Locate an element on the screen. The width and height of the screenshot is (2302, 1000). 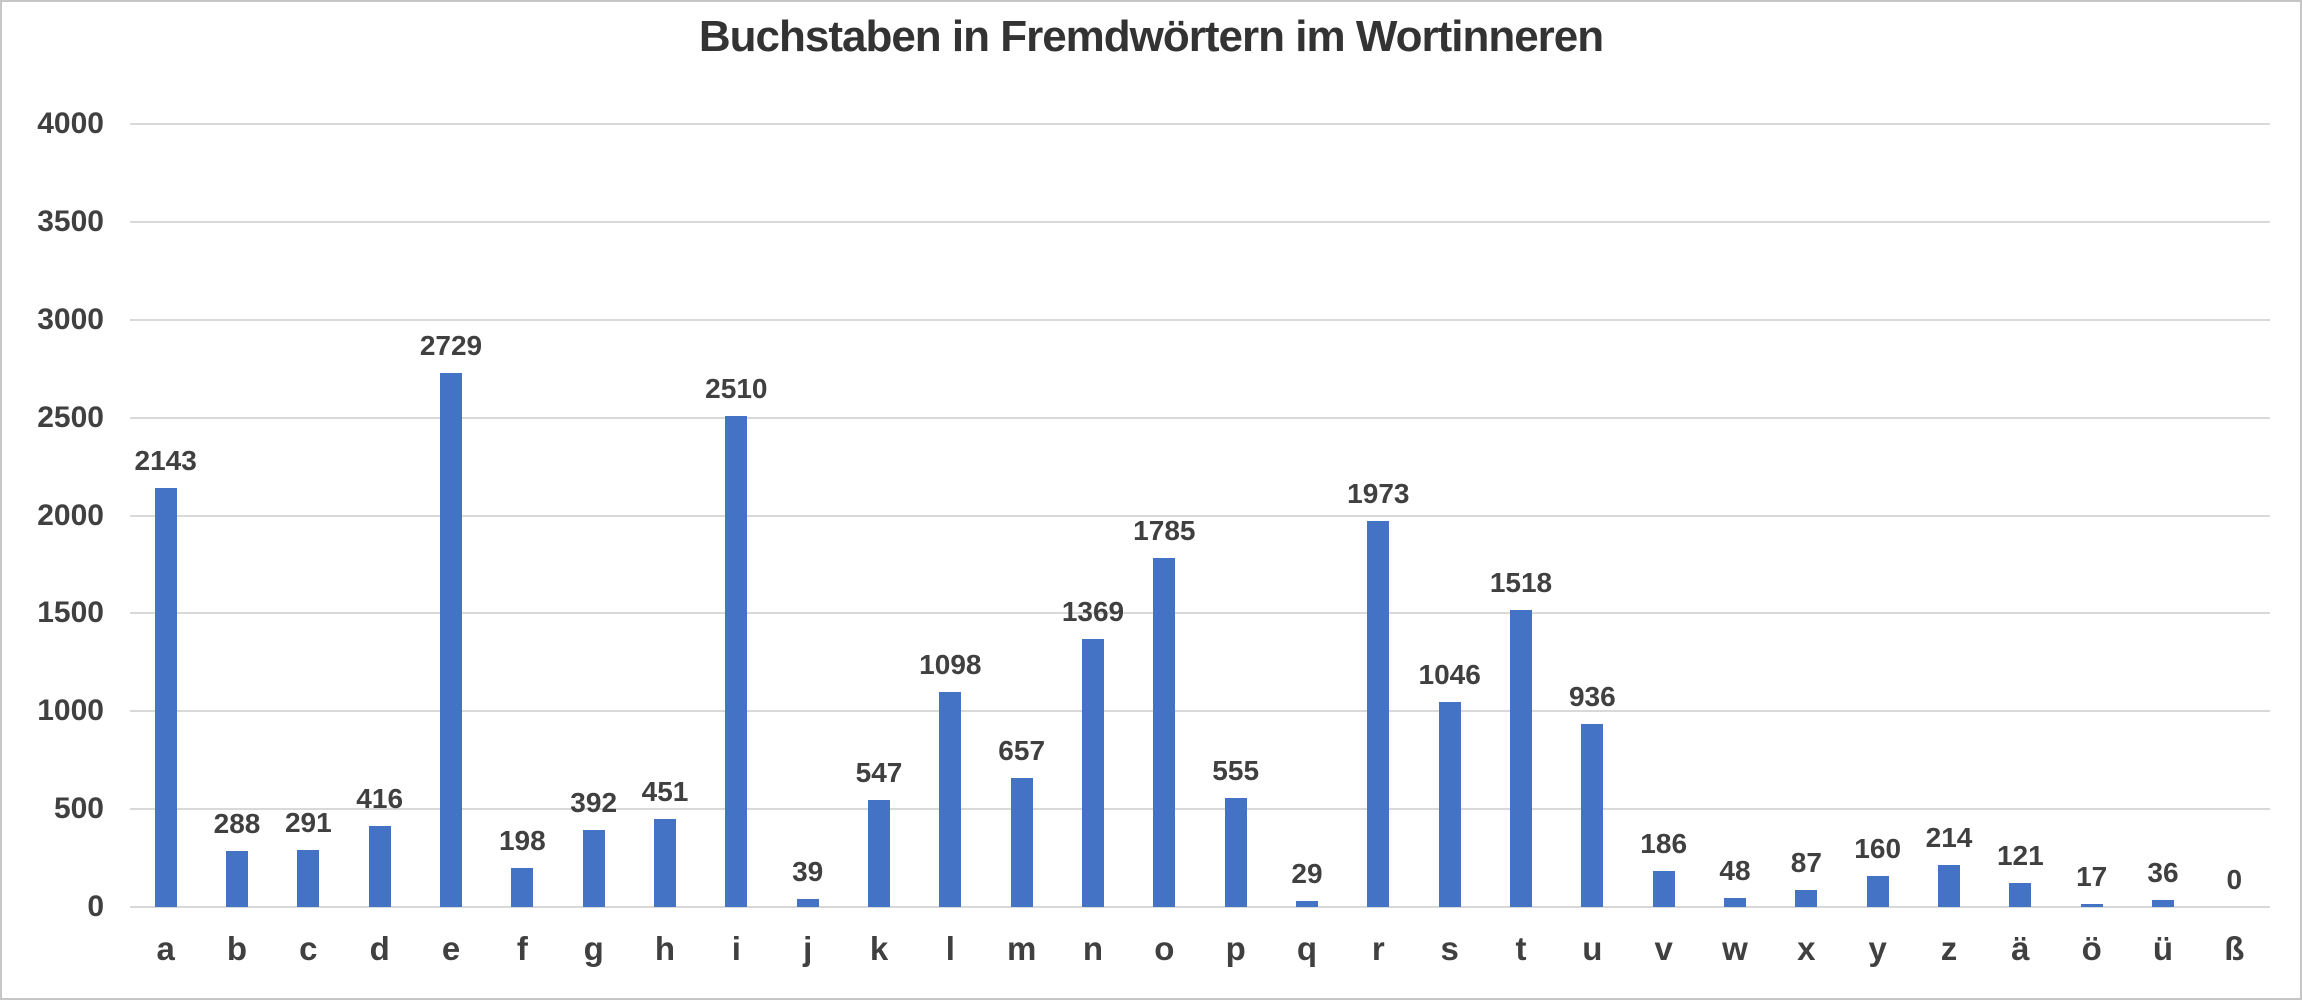
bar-value-label: 1518 is located at coordinates (1521, 582).